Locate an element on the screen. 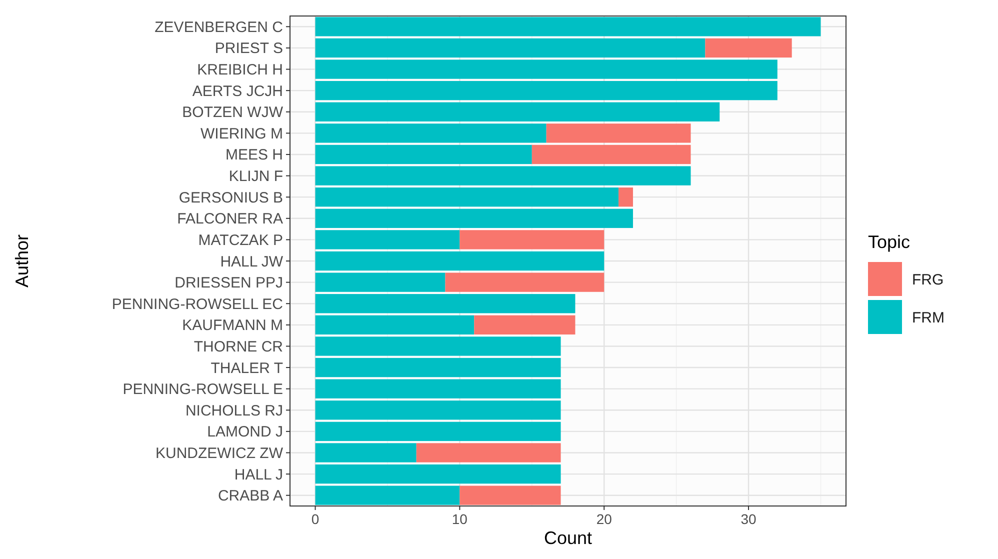 The width and height of the screenshot is (998, 559). y-tick-label: BOTZEN WJW is located at coordinates (233, 113).